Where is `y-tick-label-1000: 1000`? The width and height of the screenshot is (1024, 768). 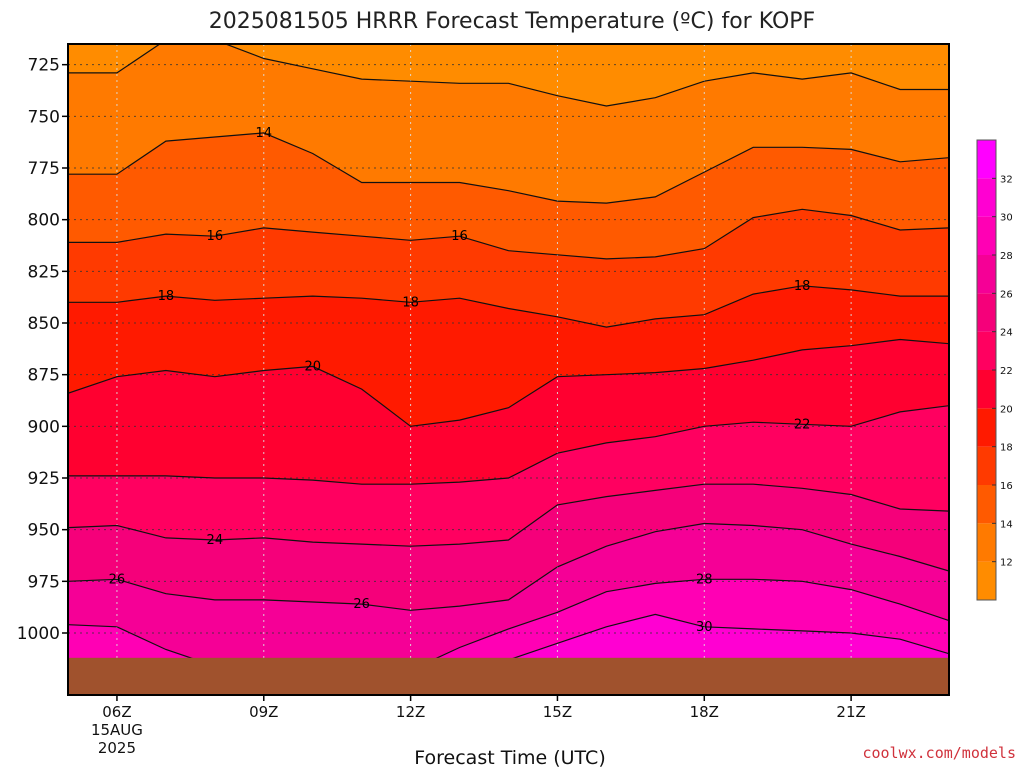
y-tick-label-1000: 1000 is located at coordinates (38, 634).